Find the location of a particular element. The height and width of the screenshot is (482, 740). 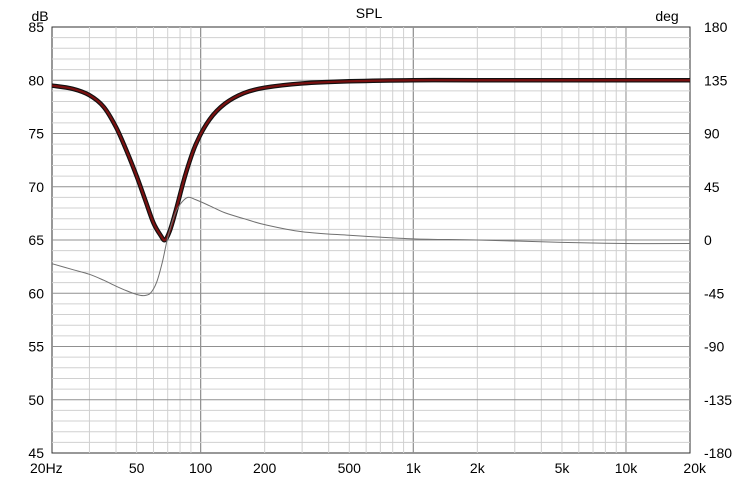

y-left-tick-label: 75 is located at coordinates (36, 134).